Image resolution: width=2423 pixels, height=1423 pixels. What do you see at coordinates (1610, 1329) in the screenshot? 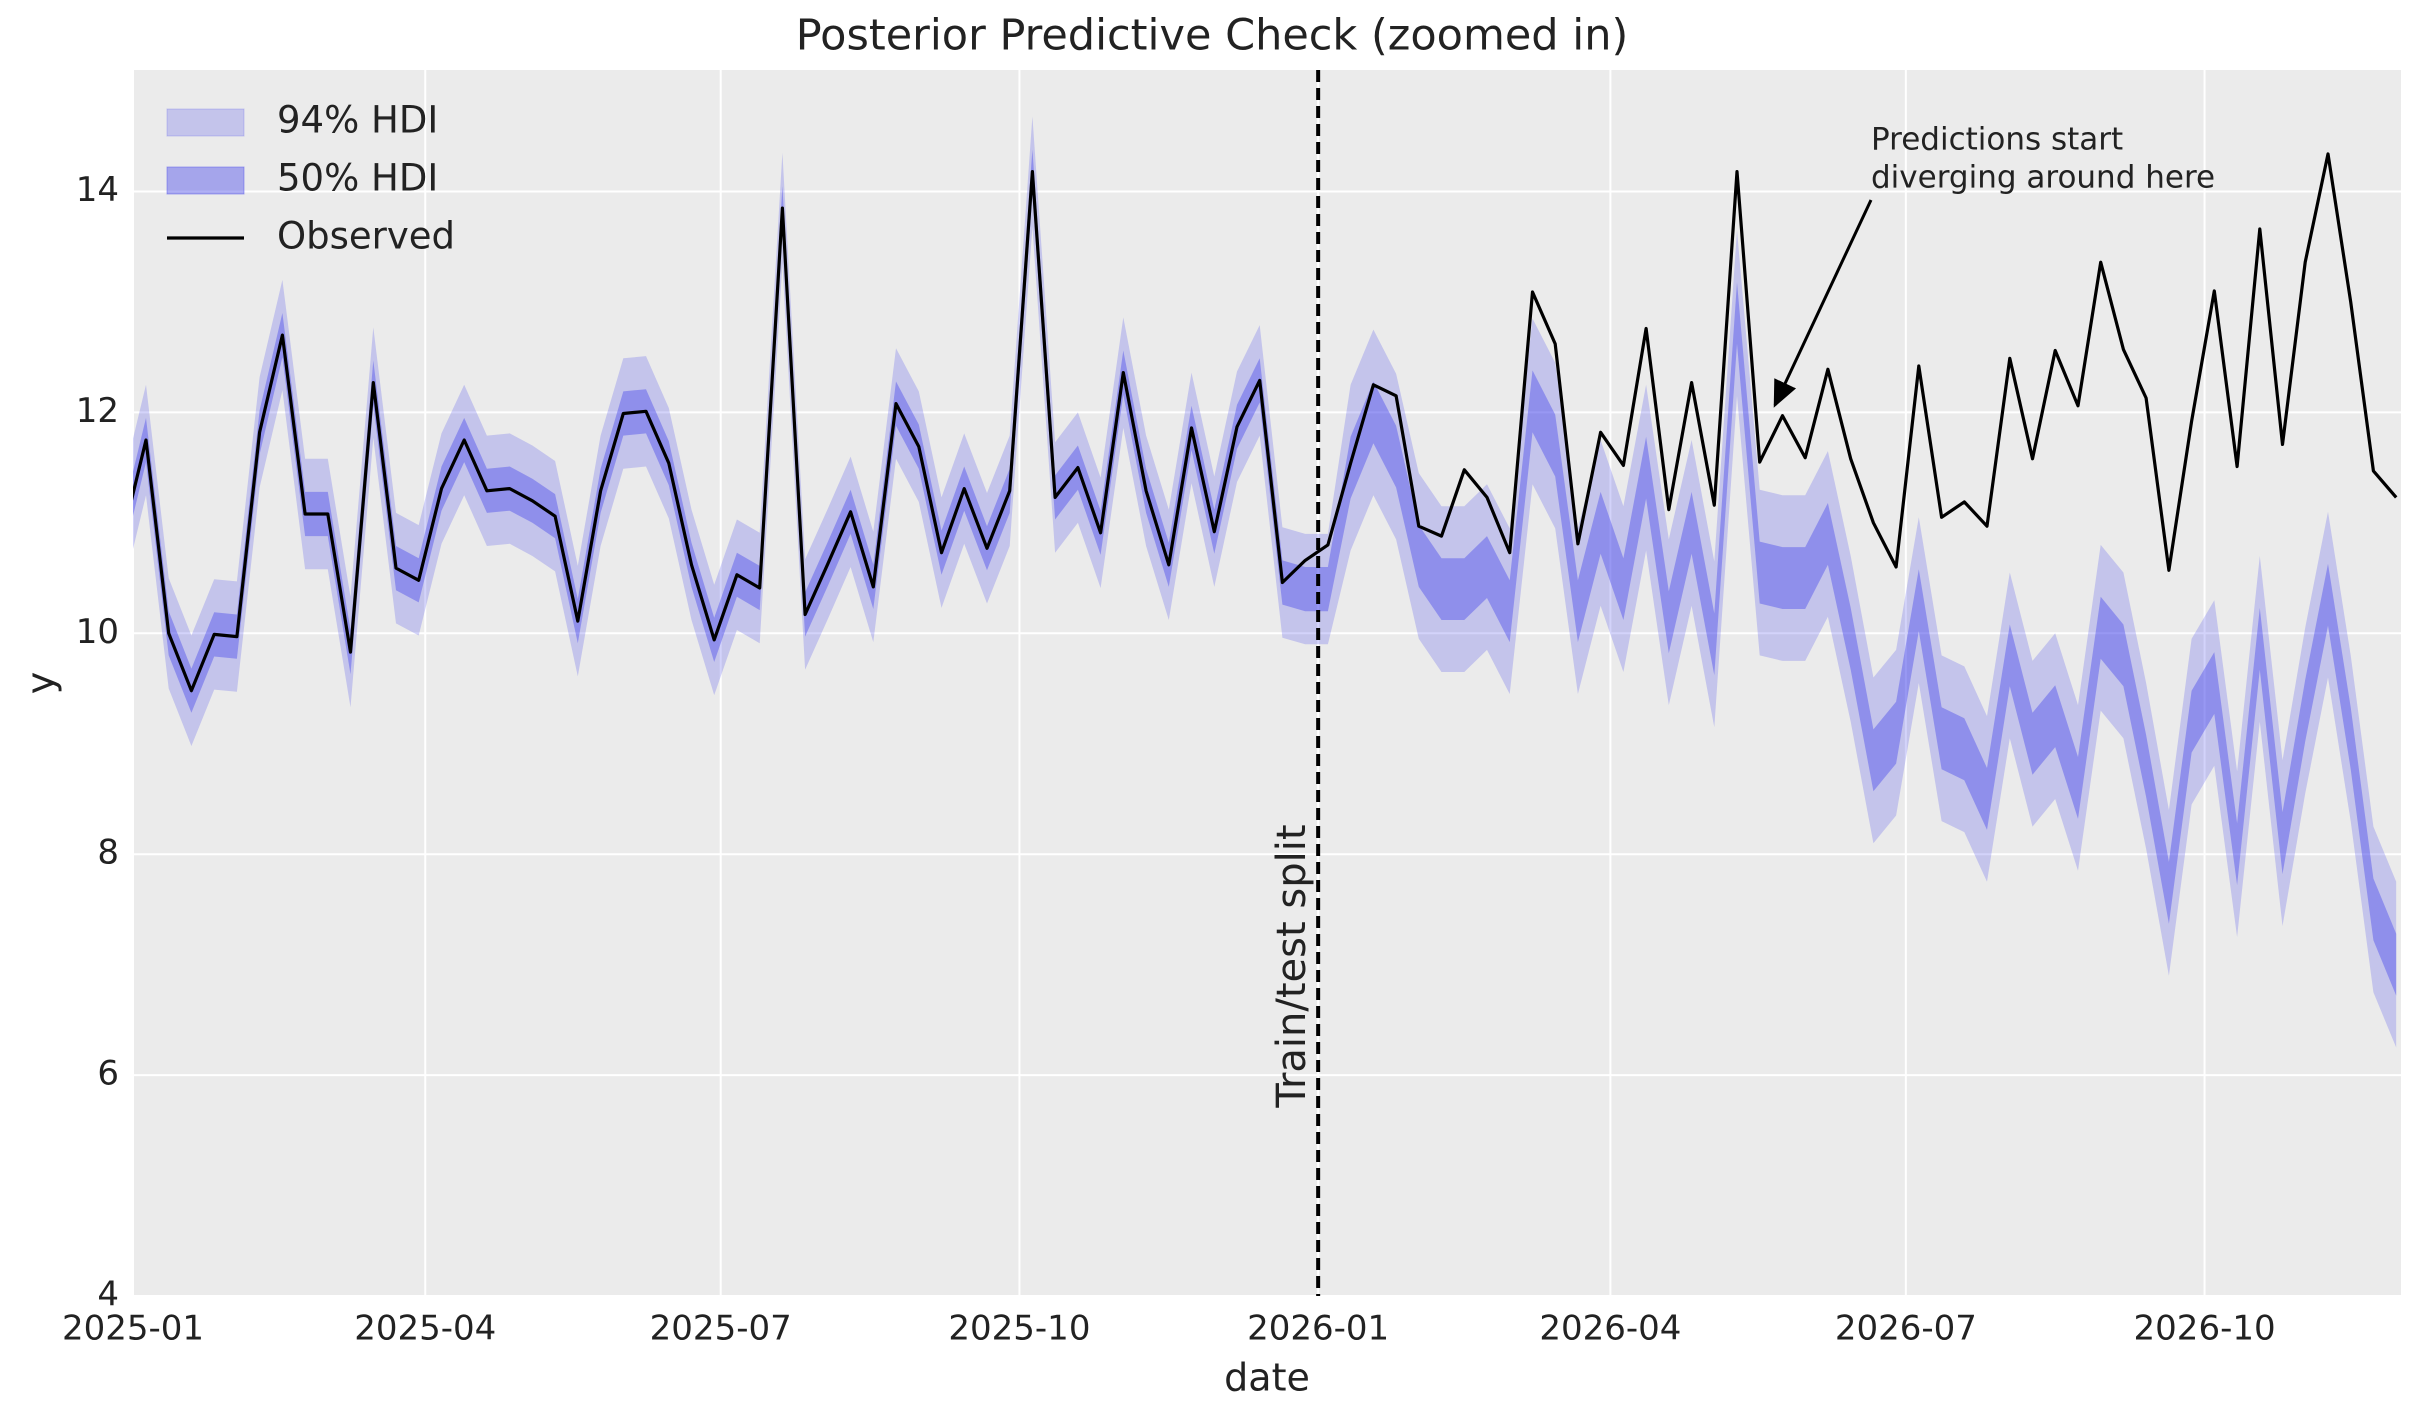
I see `x-tick-label: 2026-04` at bounding box center [1610, 1329].